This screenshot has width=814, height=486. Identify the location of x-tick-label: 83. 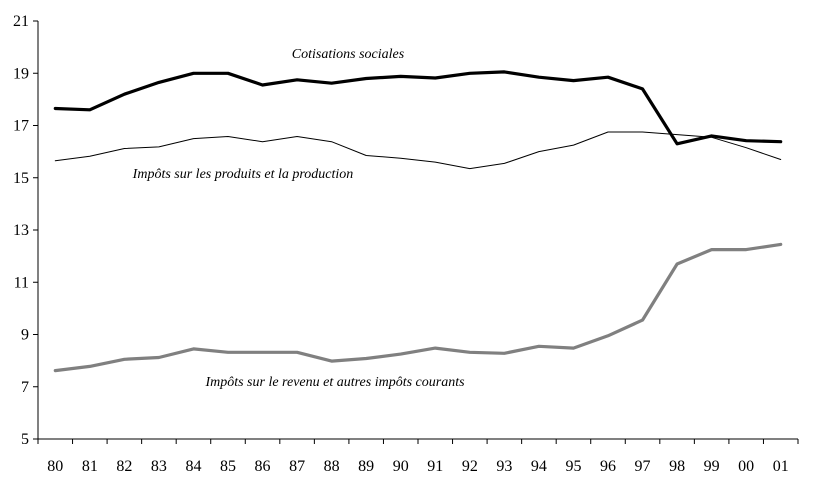
(159, 466).